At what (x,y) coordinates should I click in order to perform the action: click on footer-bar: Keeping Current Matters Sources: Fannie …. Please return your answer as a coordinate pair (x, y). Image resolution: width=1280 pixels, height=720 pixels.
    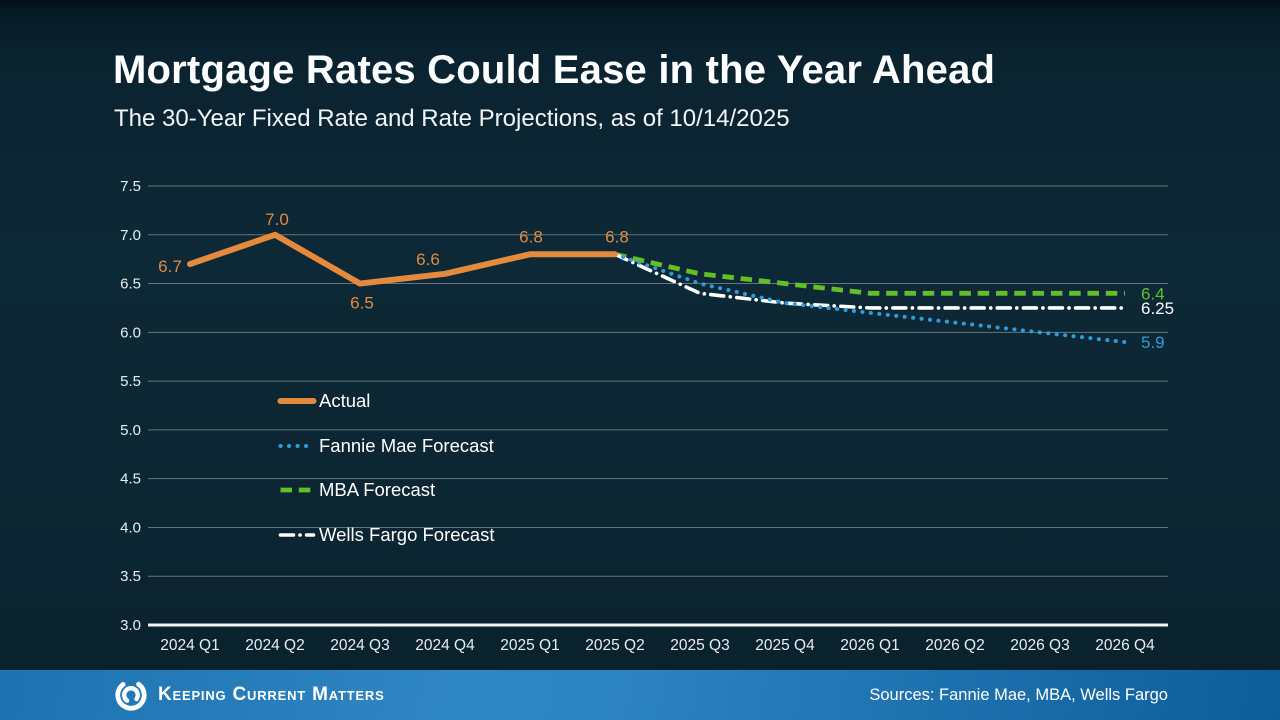
    Looking at the image, I should click on (640, 695).